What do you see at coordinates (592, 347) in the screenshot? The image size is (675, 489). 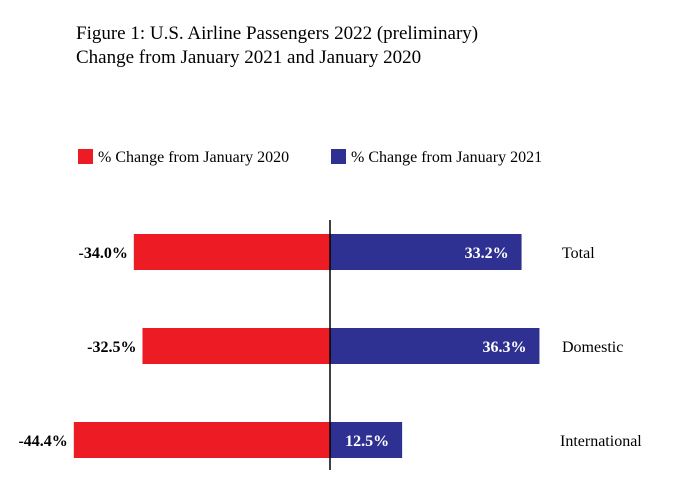 I see `category-label-domestic: Domestic` at bounding box center [592, 347].